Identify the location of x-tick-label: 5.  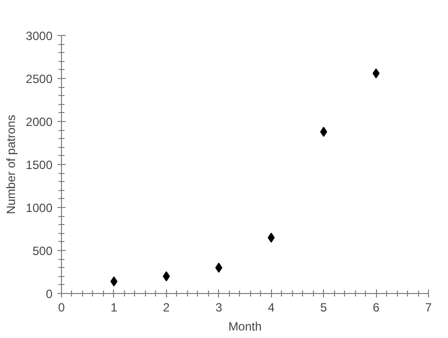
(324, 307).